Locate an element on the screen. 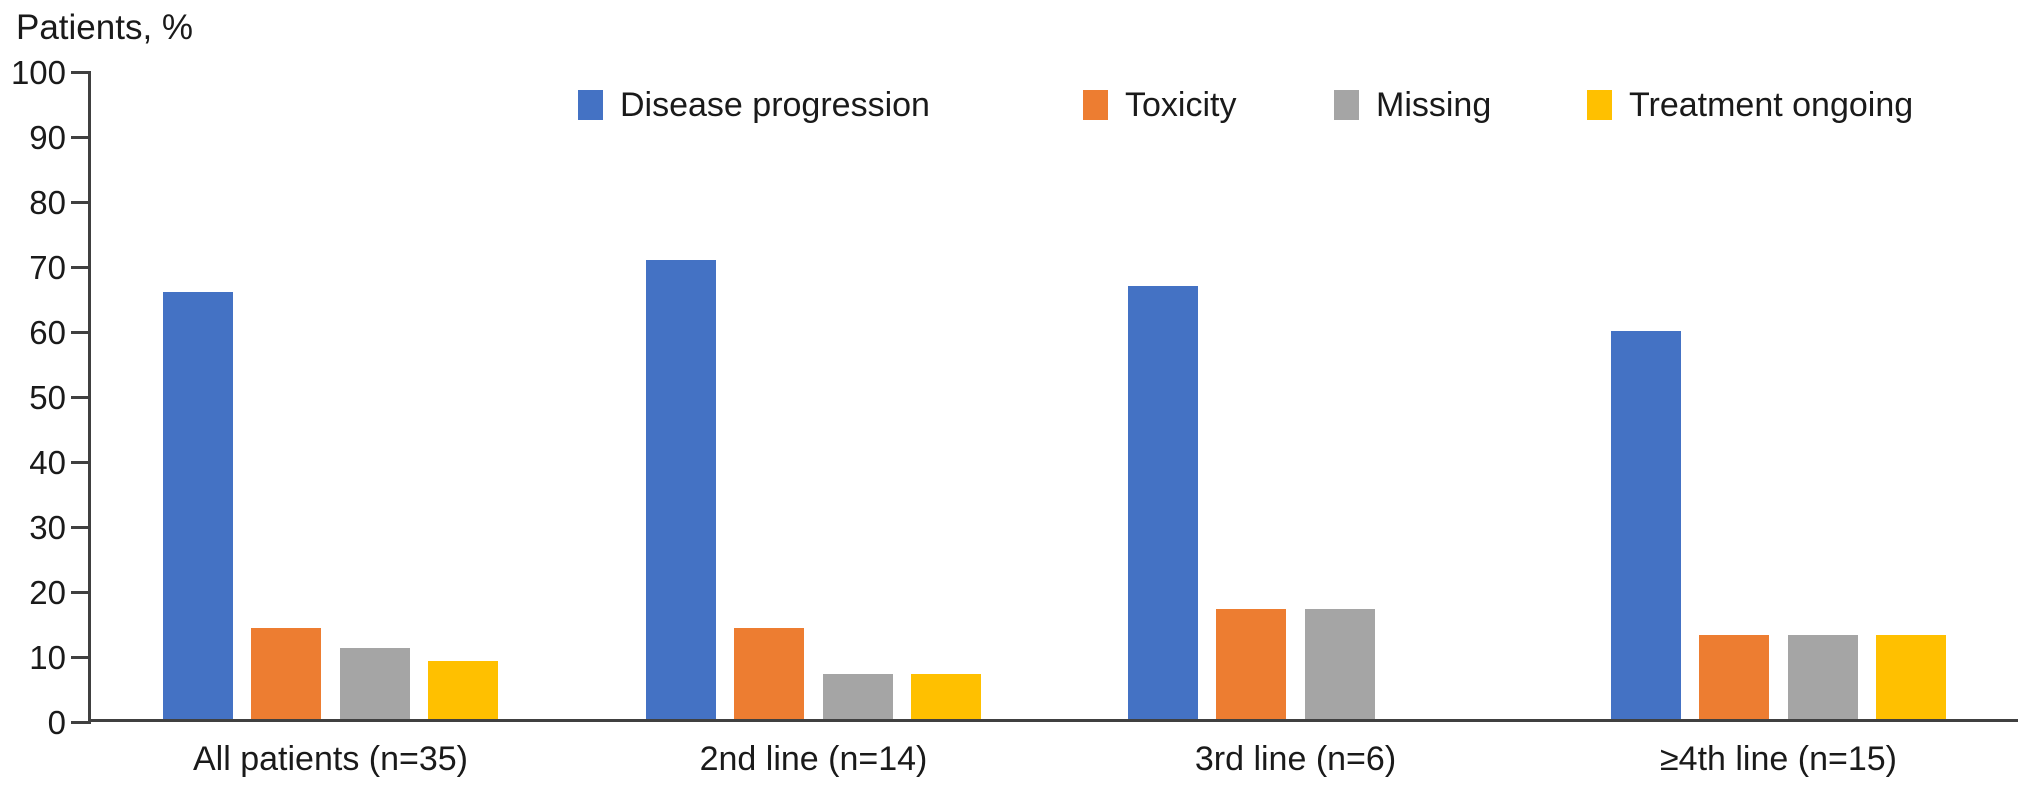 This screenshot has height=792, width=2032. y-tick-label-10: 10 is located at coordinates (47, 657).